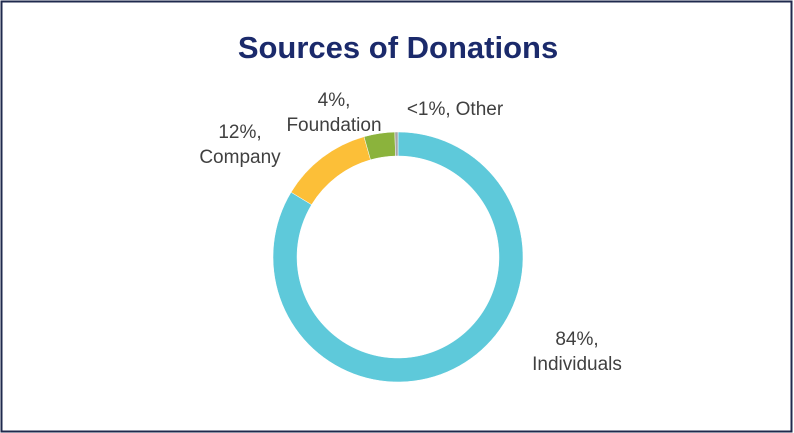 Image resolution: width=794 pixels, height=433 pixels. What do you see at coordinates (398, 47) in the screenshot?
I see `chart-title: Sources of Donations` at bounding box center [398, 47].